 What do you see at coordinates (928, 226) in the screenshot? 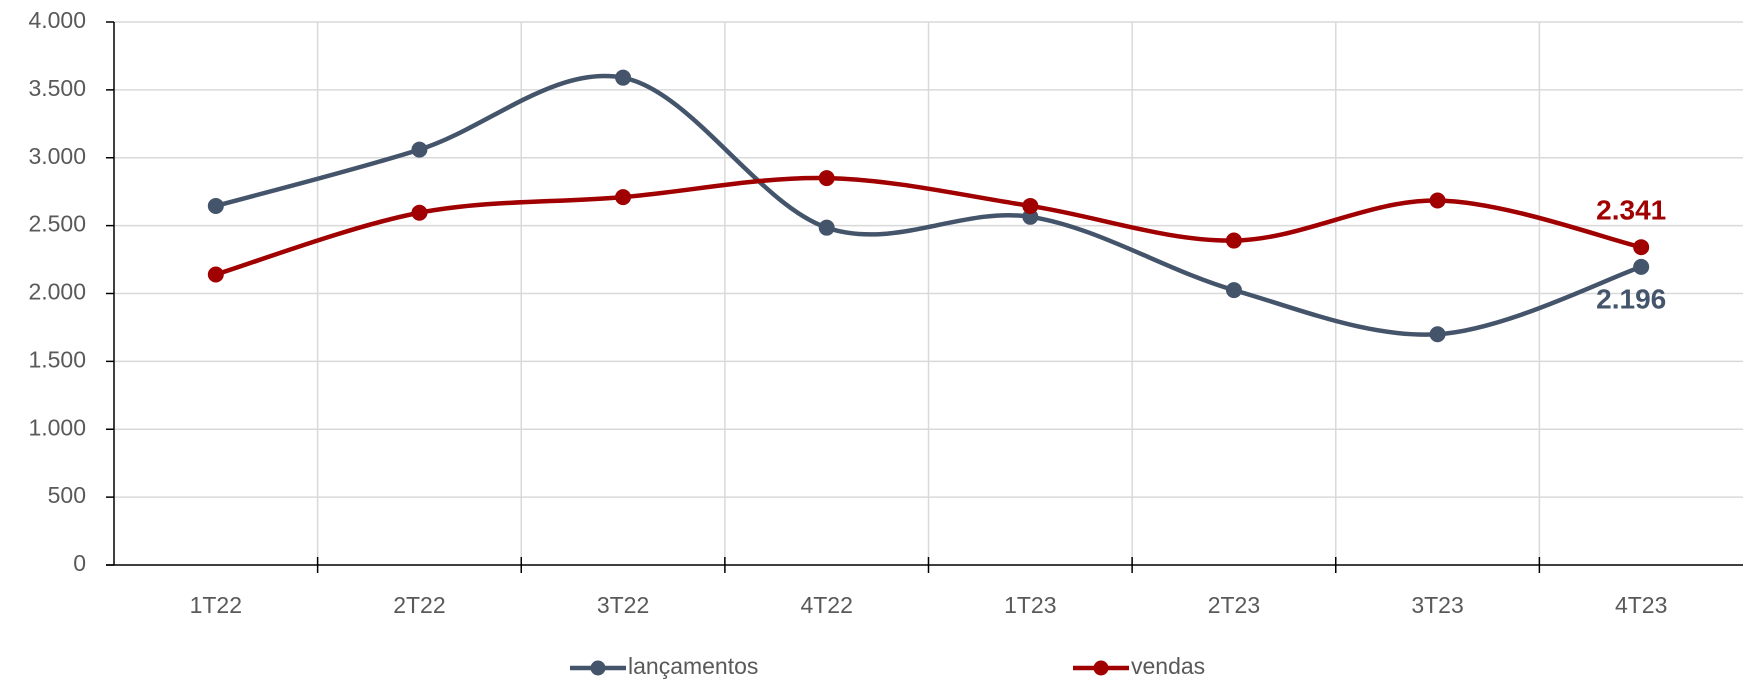
I see `series-line` at bounding box center [928, 226].